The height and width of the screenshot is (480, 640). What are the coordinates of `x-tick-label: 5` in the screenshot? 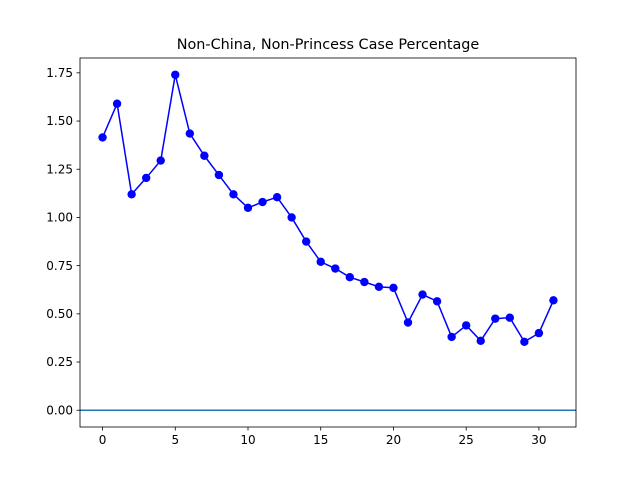 It's located at (175, 440).